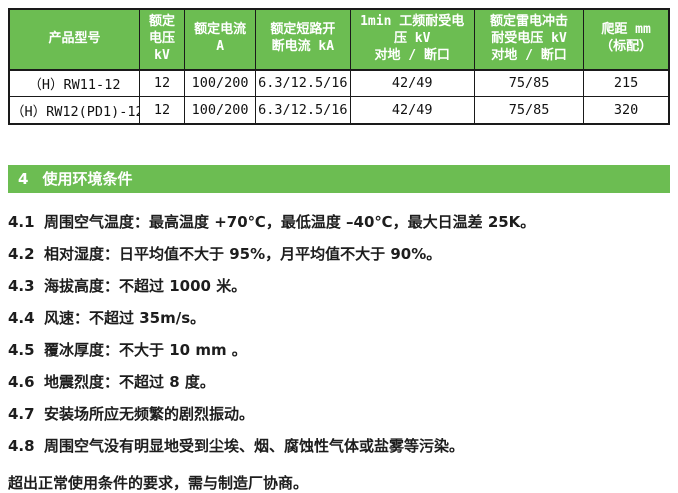 Image resolution: width=678 pixels, height=493 pixels. Describe the element at coordinates (626, 110) in the screenshot. I see `table-cell: 320` at that location.